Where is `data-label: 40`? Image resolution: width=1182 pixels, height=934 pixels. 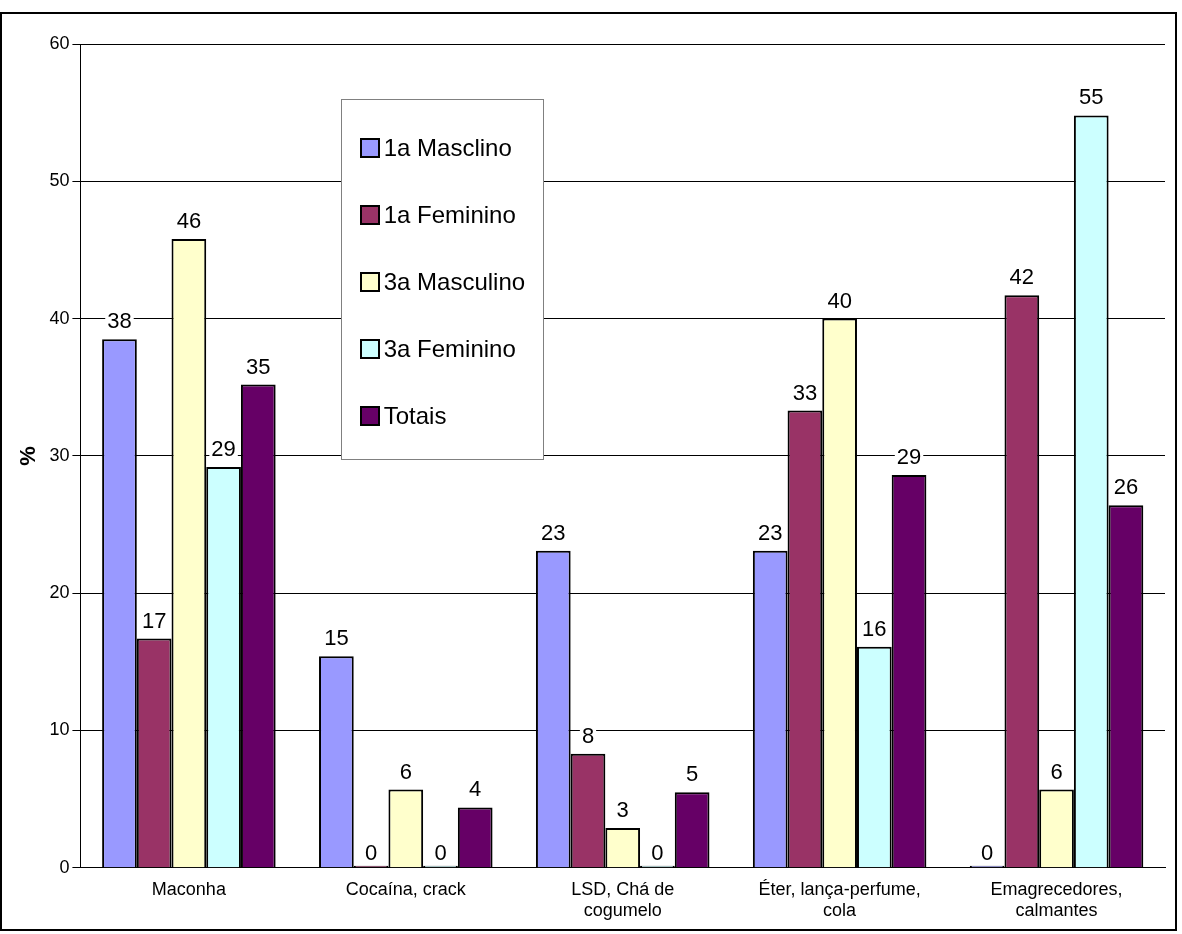 data-label: 40 is located at coordinates (839, 300).